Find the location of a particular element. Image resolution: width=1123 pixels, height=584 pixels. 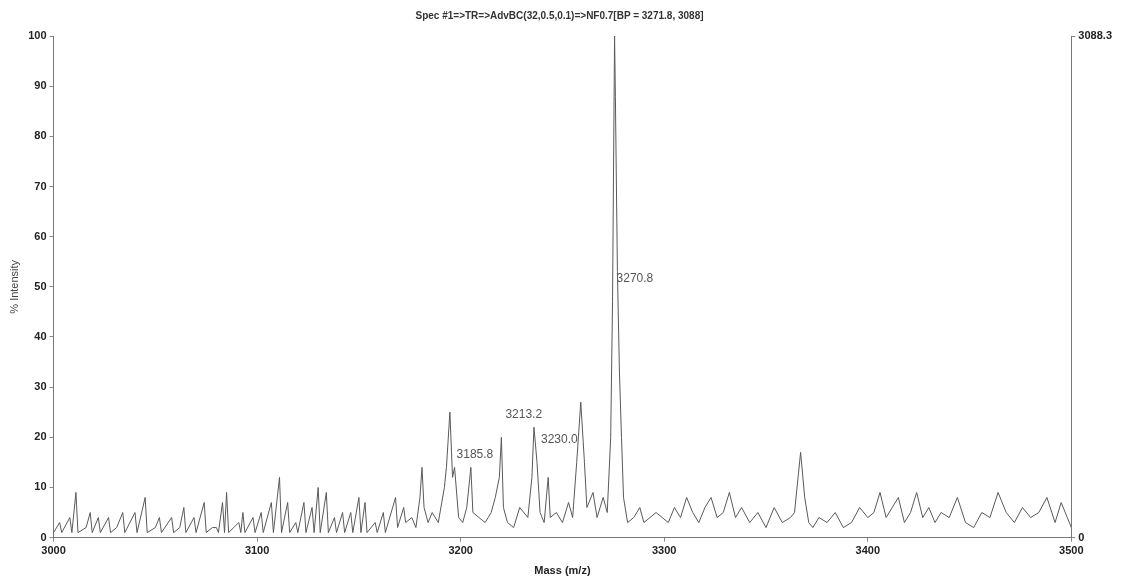

y-tick-label: 30 is located at coordinates (40, 386).